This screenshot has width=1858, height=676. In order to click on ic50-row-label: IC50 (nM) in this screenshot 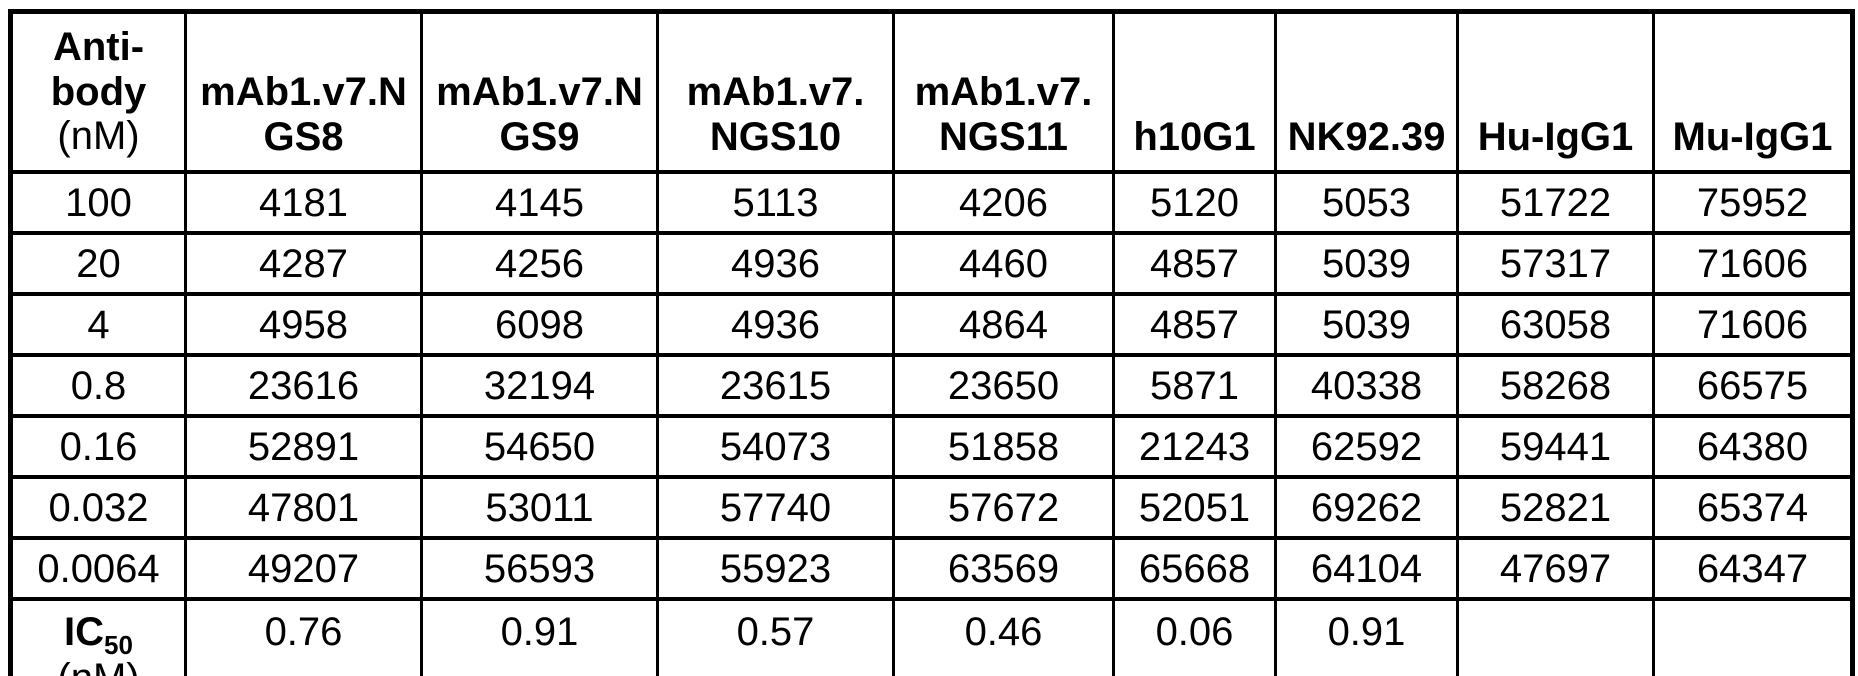, I will do `click(98, 636)`.